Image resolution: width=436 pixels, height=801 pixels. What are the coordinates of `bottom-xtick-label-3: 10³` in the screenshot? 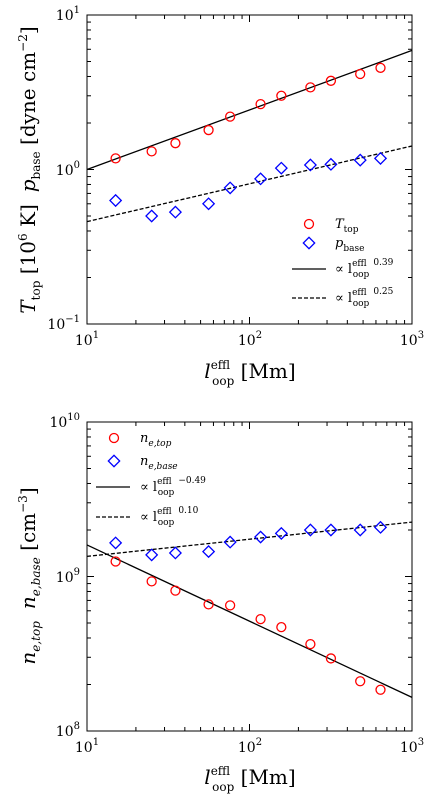 It's located at (412, 746).